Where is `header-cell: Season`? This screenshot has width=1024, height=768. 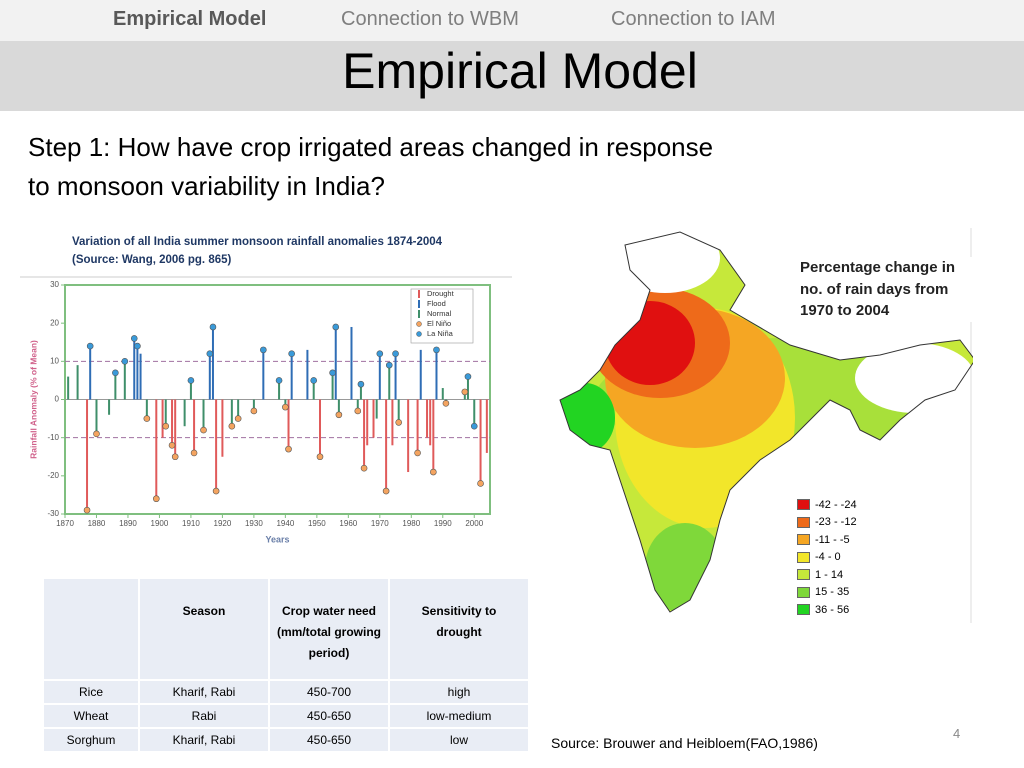
header-cell: Season is located at coordinates (204, 629).